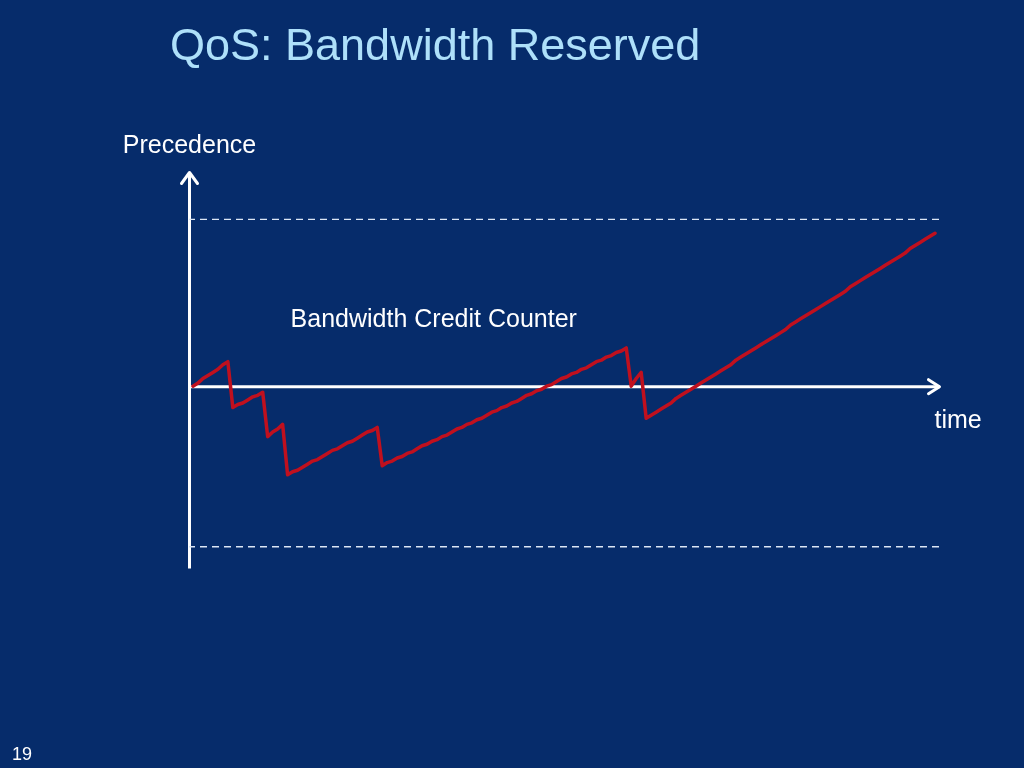 This screenshot has width=1024, height=768. Describe the element at coordinates (22, 754) in the screenshot. I see `text: 19` at that location.